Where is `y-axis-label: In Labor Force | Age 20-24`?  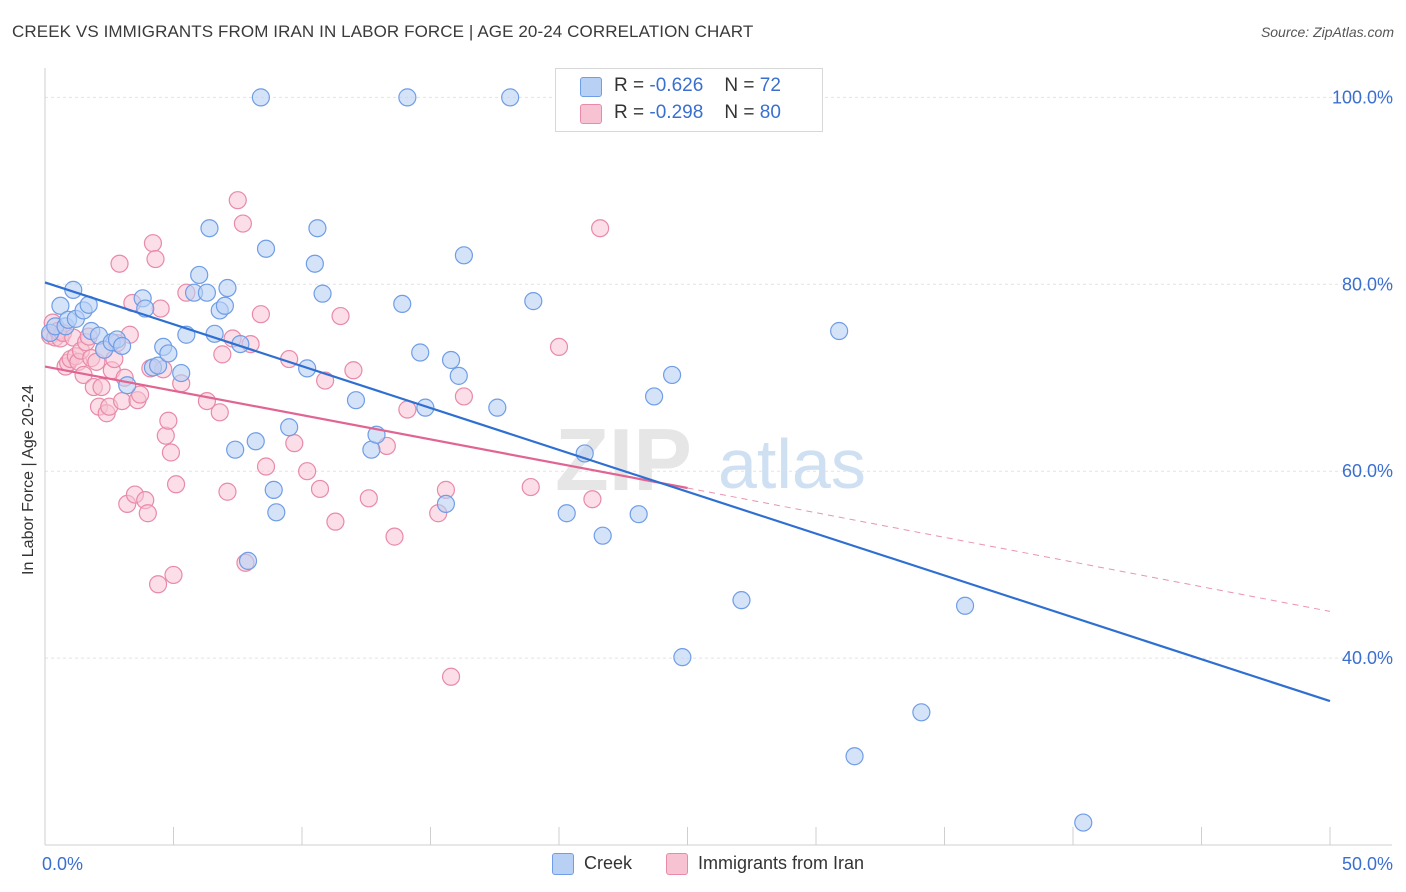 y-axis-label: In Labor Force | Age 20-24 is located at coordinates (28, 479).